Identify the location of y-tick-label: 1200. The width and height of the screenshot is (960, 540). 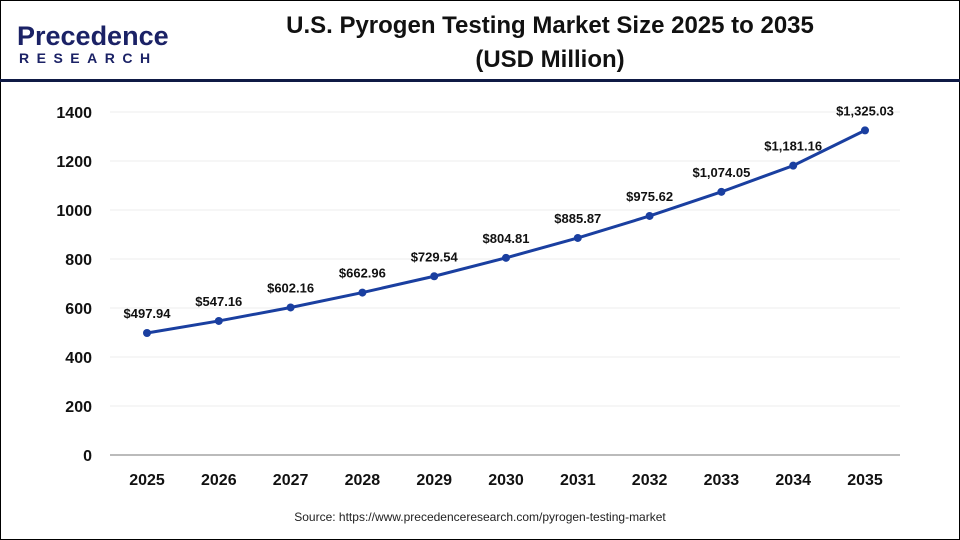
(74, 162).